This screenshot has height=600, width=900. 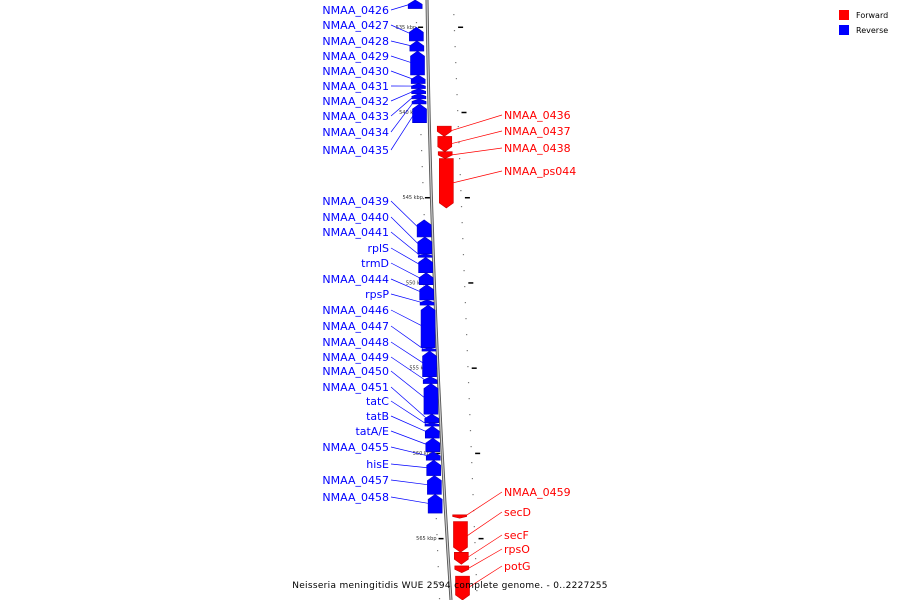 I want to click on gene-features, so click(x=438, y=300).